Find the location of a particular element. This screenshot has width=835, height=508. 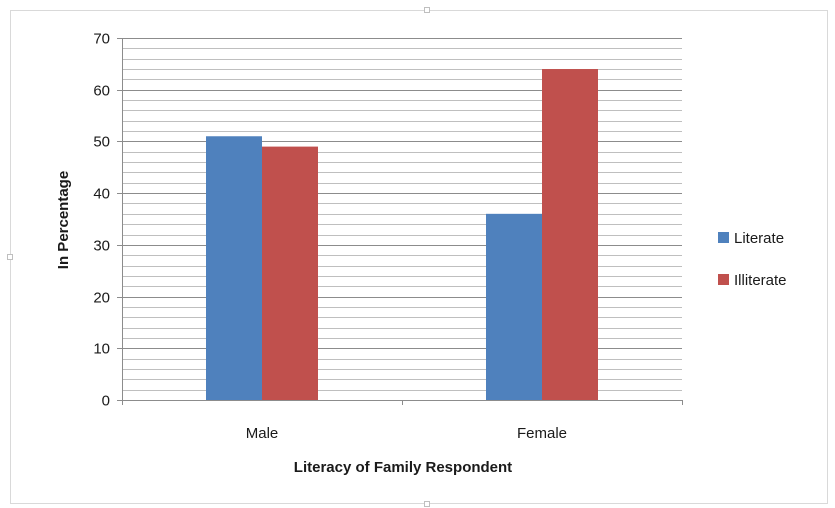

bar-illiterate-male is located at coordinates (290, 273).